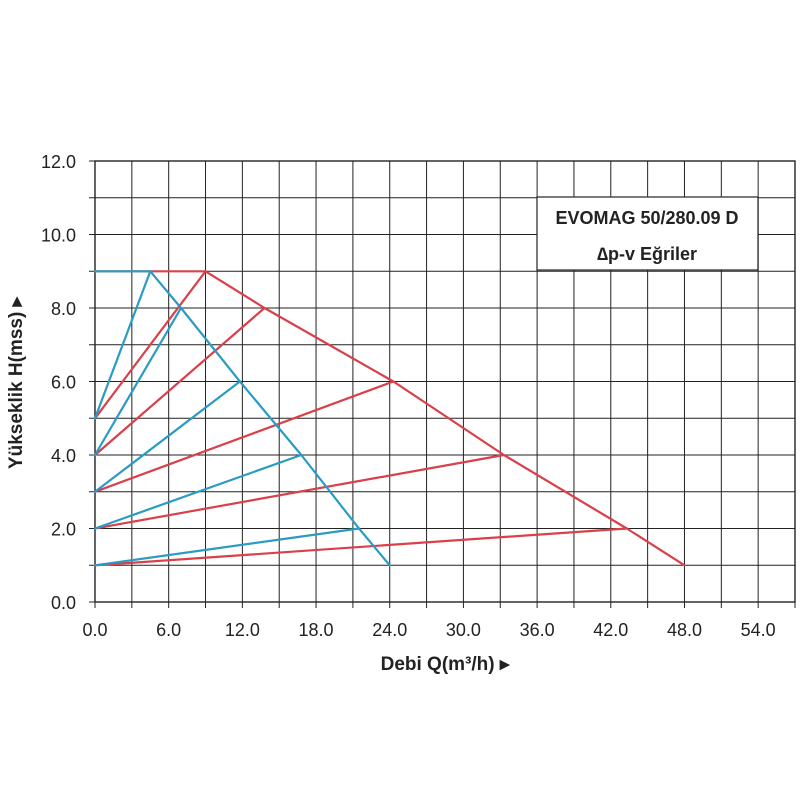  Describe the element at coordinates (63, 456) in the screenshot. I see `y-tick-label: 4.0` at that location.